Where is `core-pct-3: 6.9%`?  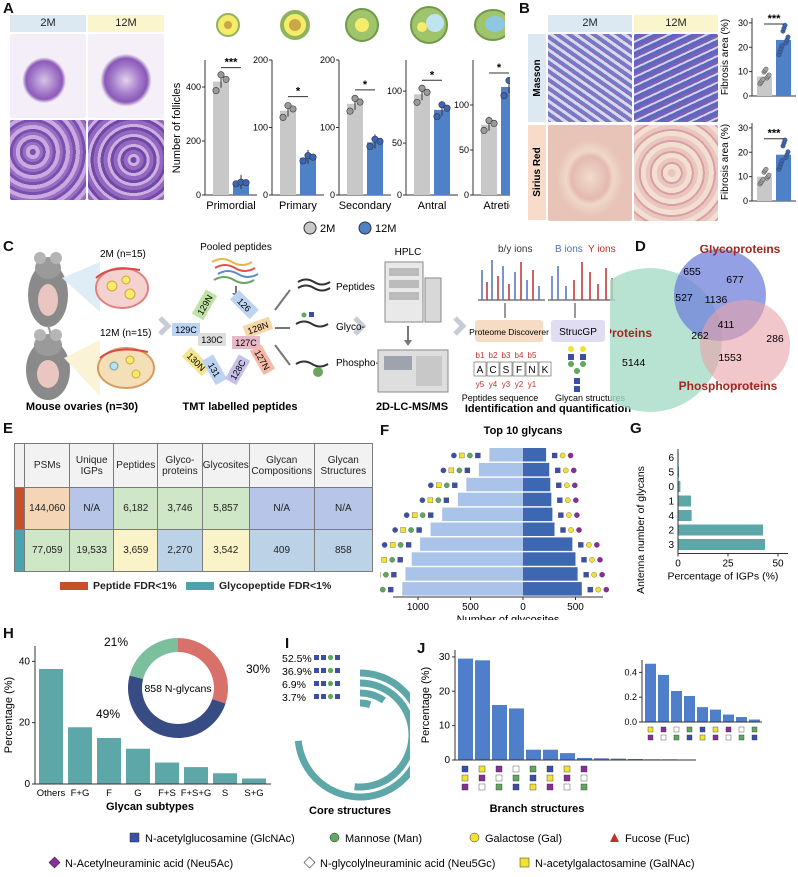 core-pct-3: 6.9% is located at coordinates (294, 685).